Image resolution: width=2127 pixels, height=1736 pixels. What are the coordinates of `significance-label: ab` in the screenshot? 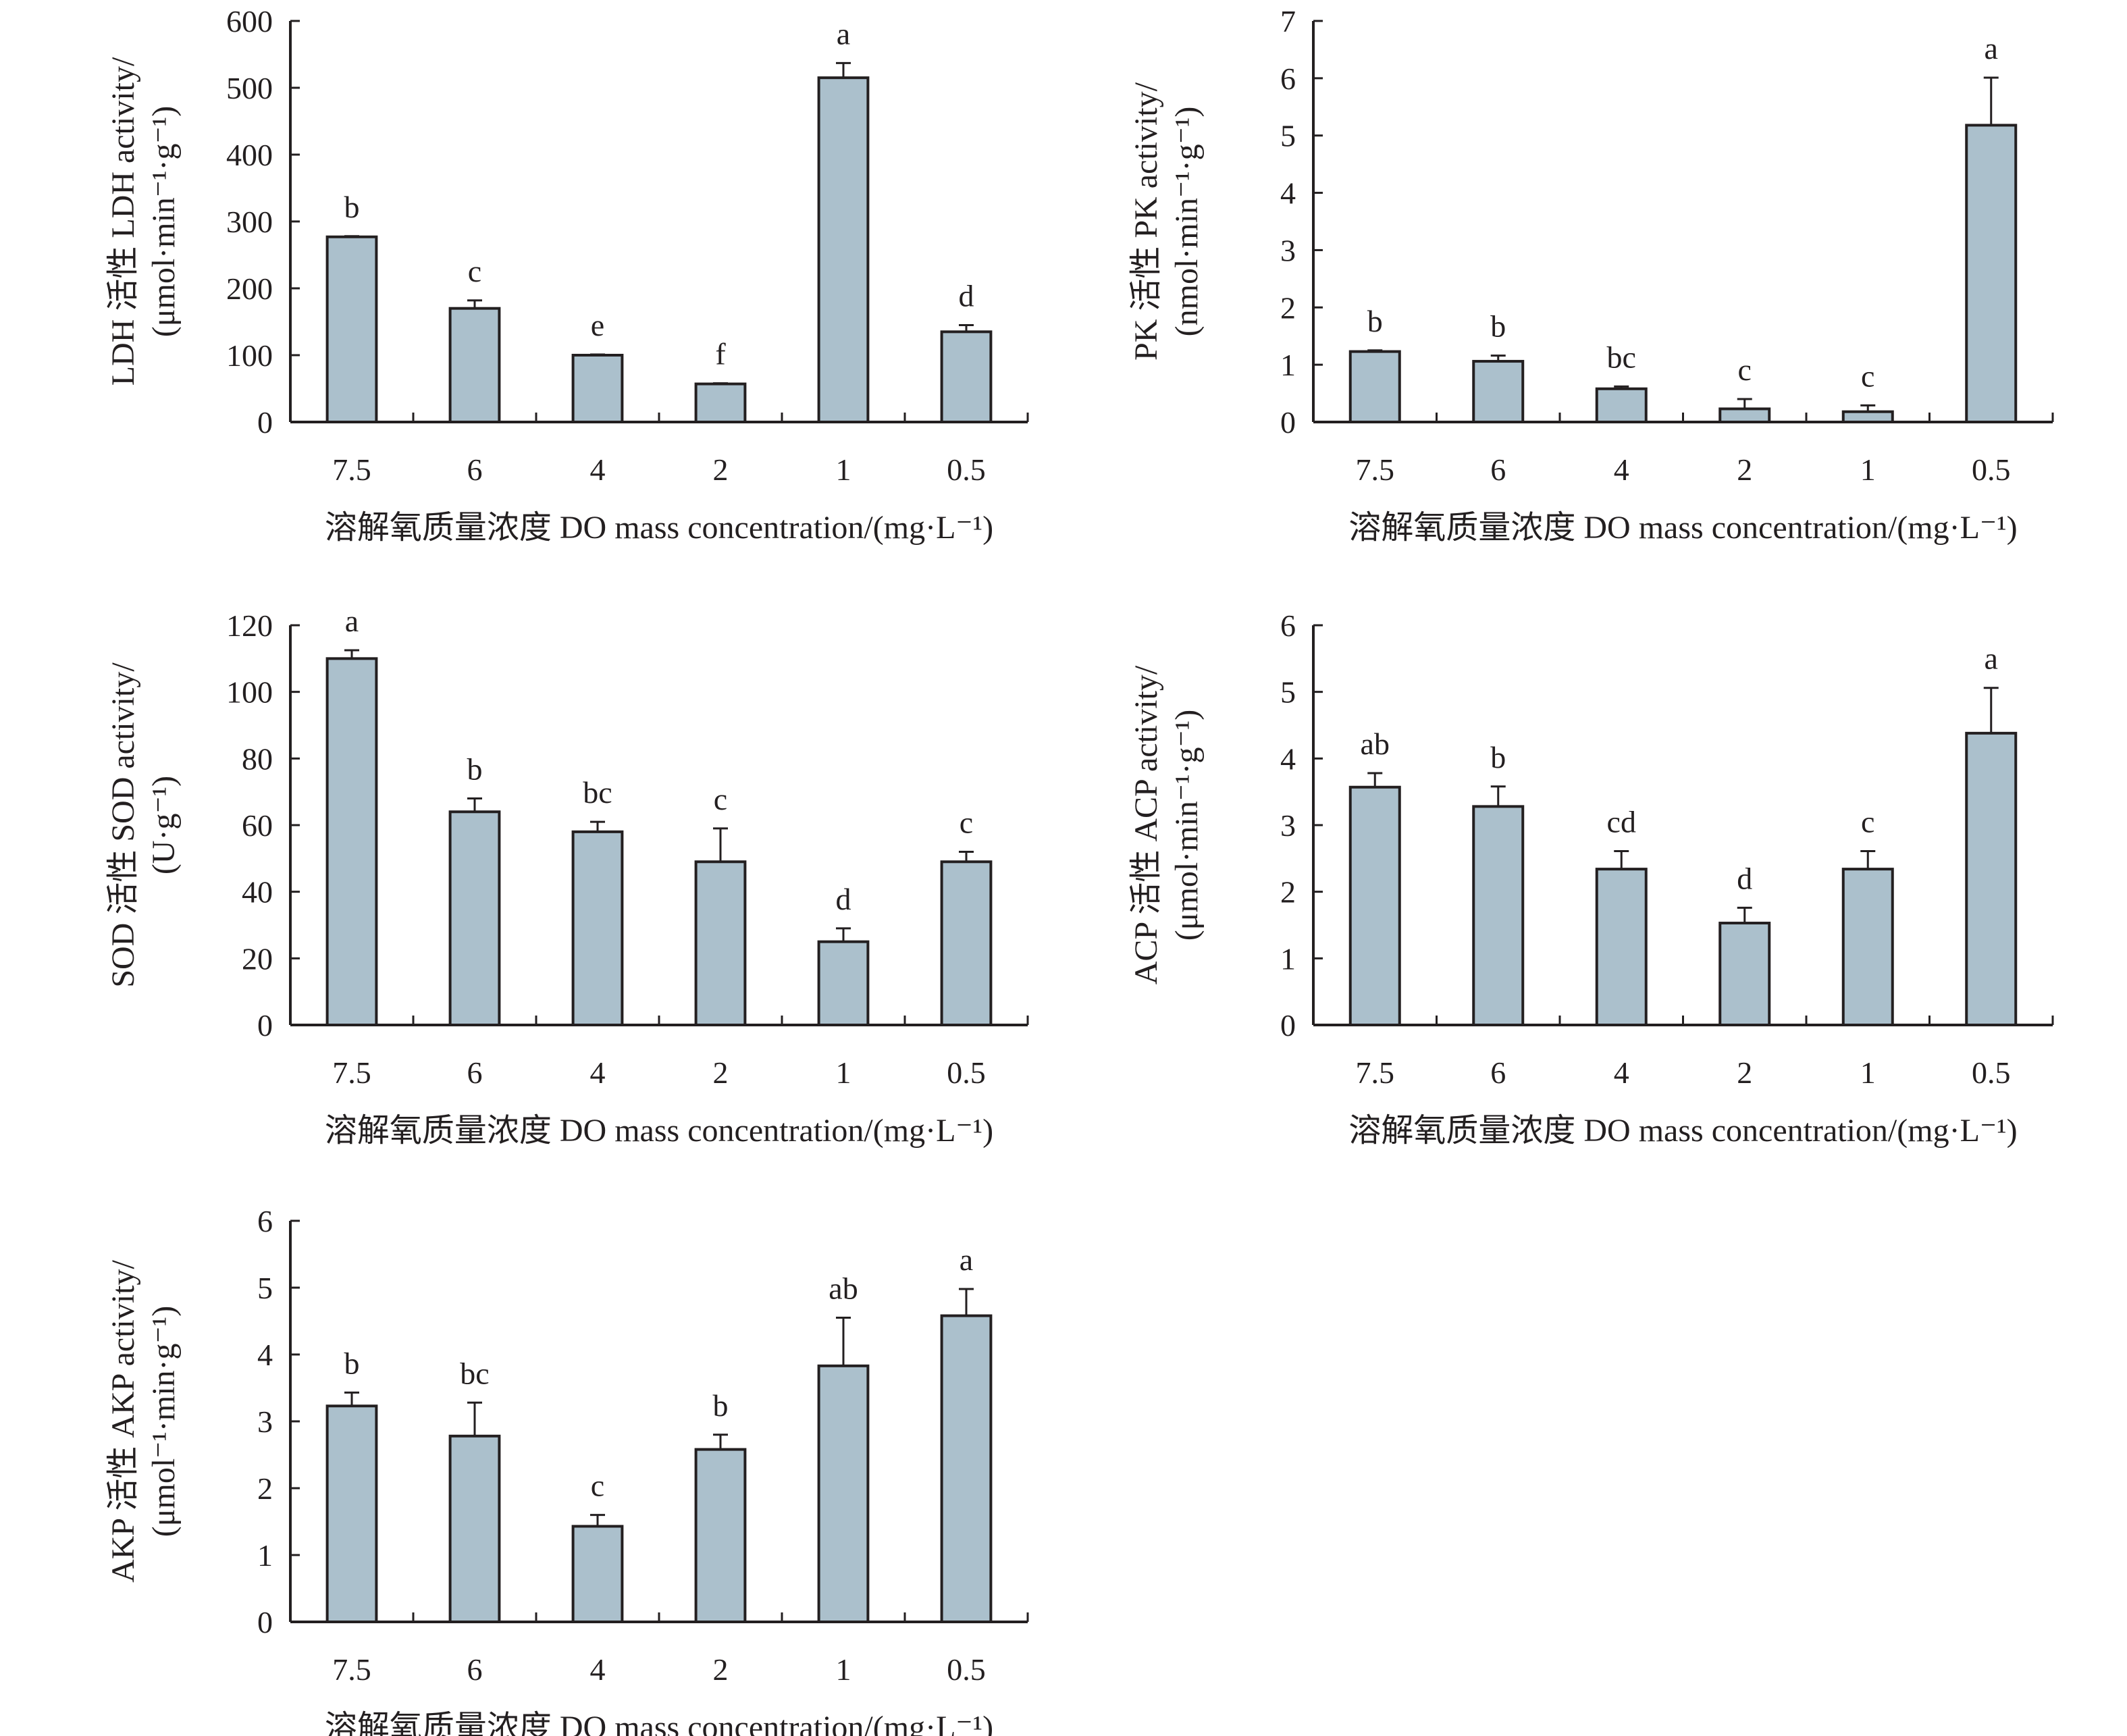 It's located at (1375, 744).